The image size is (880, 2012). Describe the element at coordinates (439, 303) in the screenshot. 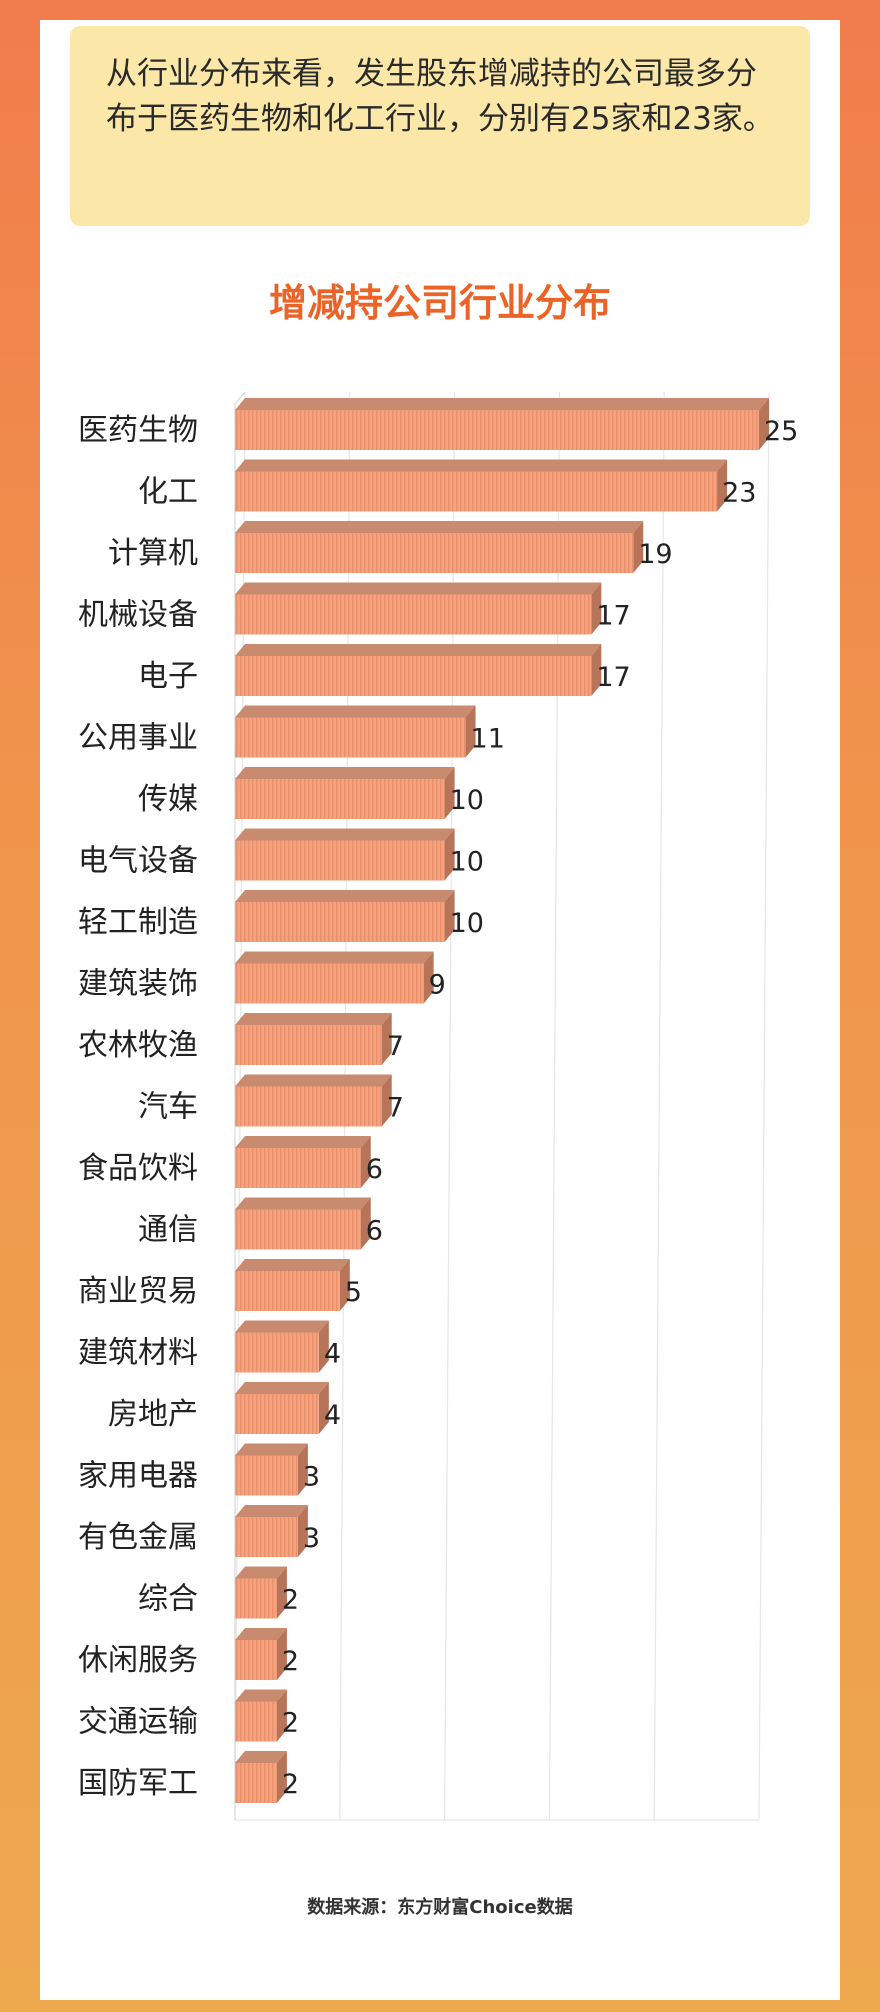

I see `chart-title: 增减持公司行业分布` at that location.